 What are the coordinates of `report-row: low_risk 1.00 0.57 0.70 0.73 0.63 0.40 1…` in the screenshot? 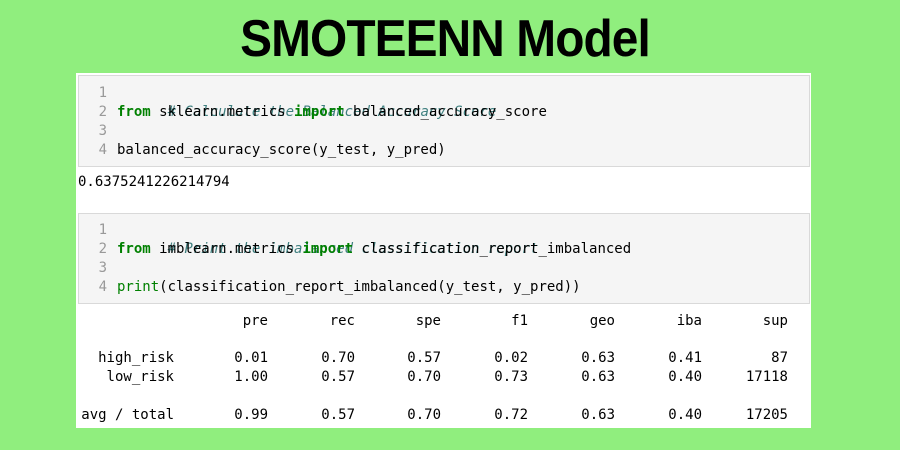 It's located at (443, 377).